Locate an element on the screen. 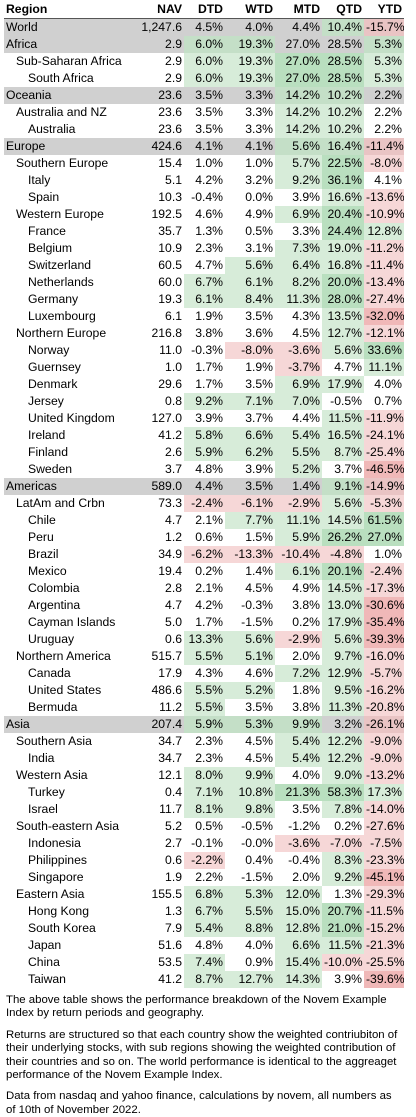 The width and height of the screenshot is (416, 1117). qtd-cell: 24.4% is located at coordinates (343, 231).